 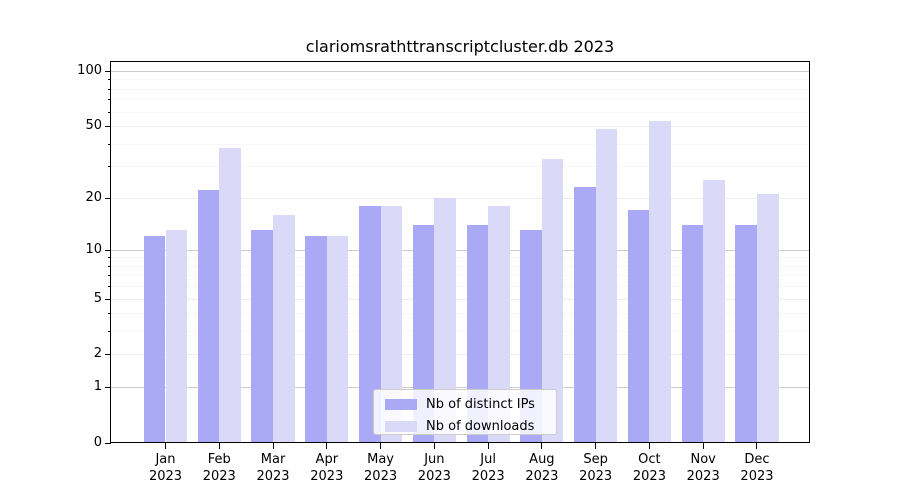 What do you see at coordinates (649, 459) in the screenshot?
I see `month-label: Oct` at bounding box center [649, 459].